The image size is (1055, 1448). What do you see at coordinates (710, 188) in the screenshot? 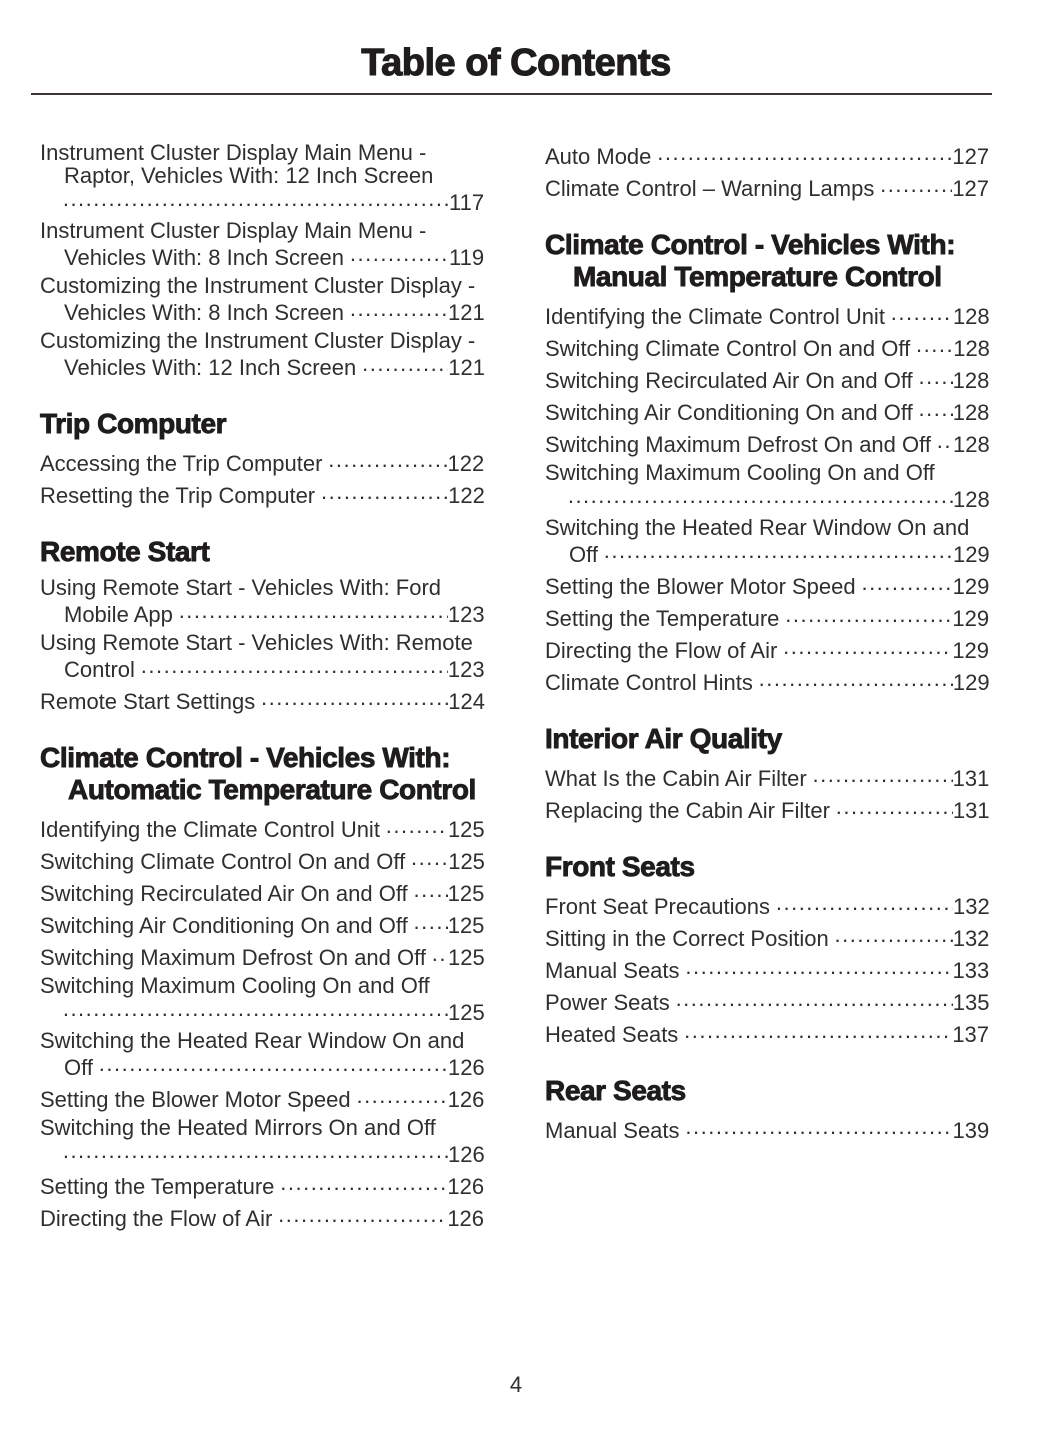
I see `entry-label: Climate Control – Warning Lamps` at bounding box center [710, 188].